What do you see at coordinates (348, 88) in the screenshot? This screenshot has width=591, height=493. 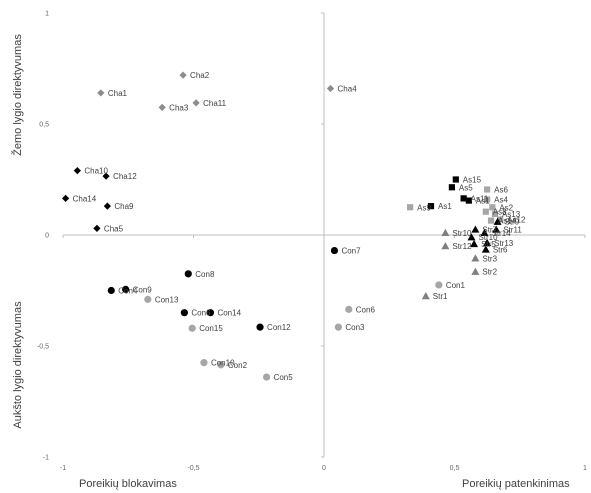 I see `point-label-cha4: Cha4` at bounding box center [348, 88].